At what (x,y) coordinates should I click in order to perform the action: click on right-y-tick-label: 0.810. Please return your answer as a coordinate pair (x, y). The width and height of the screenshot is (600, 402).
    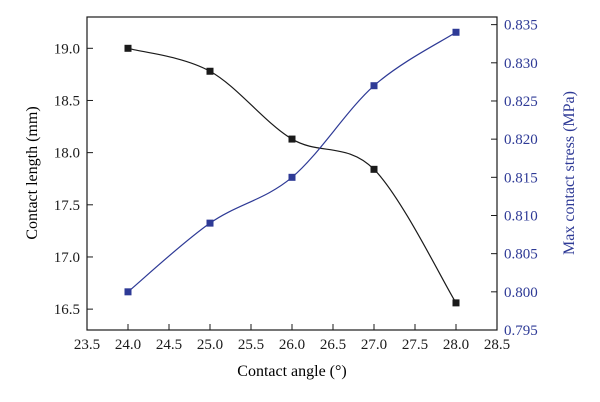
    Looking at the image, I should click on (521, 216).